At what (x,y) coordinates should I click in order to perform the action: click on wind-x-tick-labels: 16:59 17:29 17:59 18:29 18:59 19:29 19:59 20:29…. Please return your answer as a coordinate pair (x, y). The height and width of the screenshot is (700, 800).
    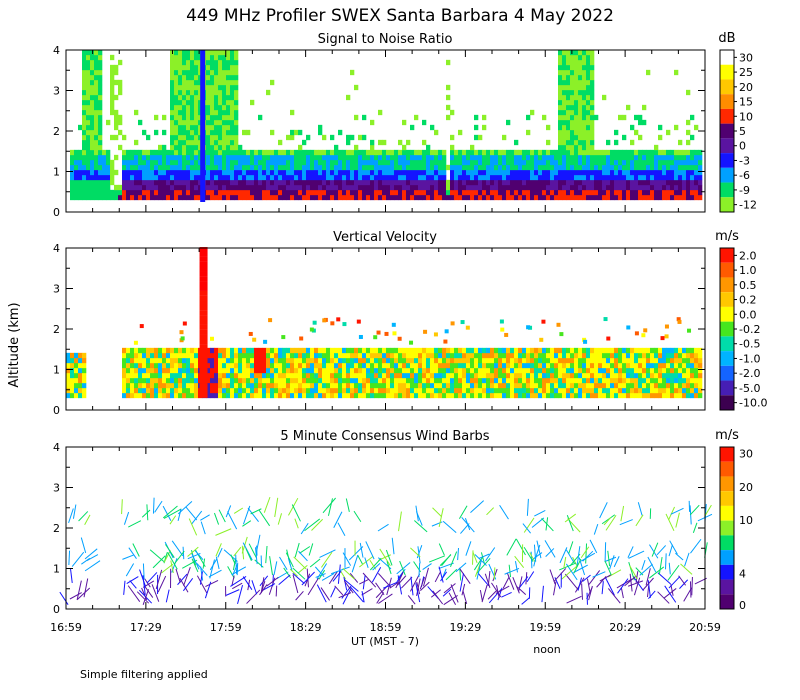
    Looking at the image, I should click on (385, 627).